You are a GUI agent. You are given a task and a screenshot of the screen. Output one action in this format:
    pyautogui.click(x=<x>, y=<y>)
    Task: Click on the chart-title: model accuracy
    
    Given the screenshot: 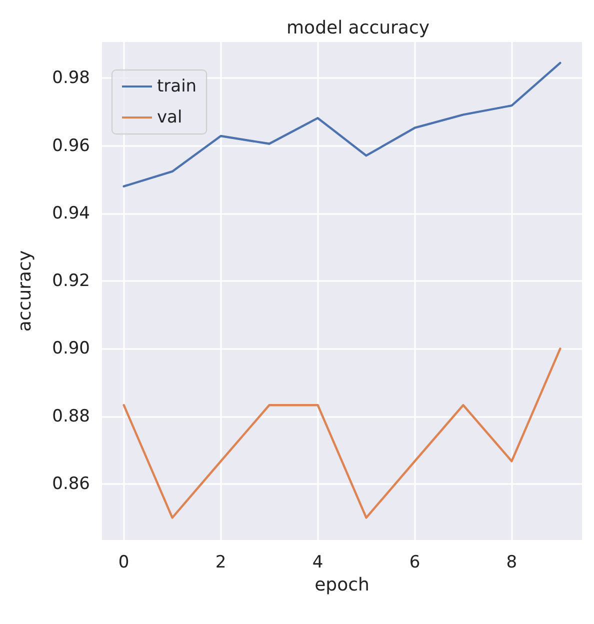 What is the action you would take?
    pyautogui.click(x=358, y=28)
    